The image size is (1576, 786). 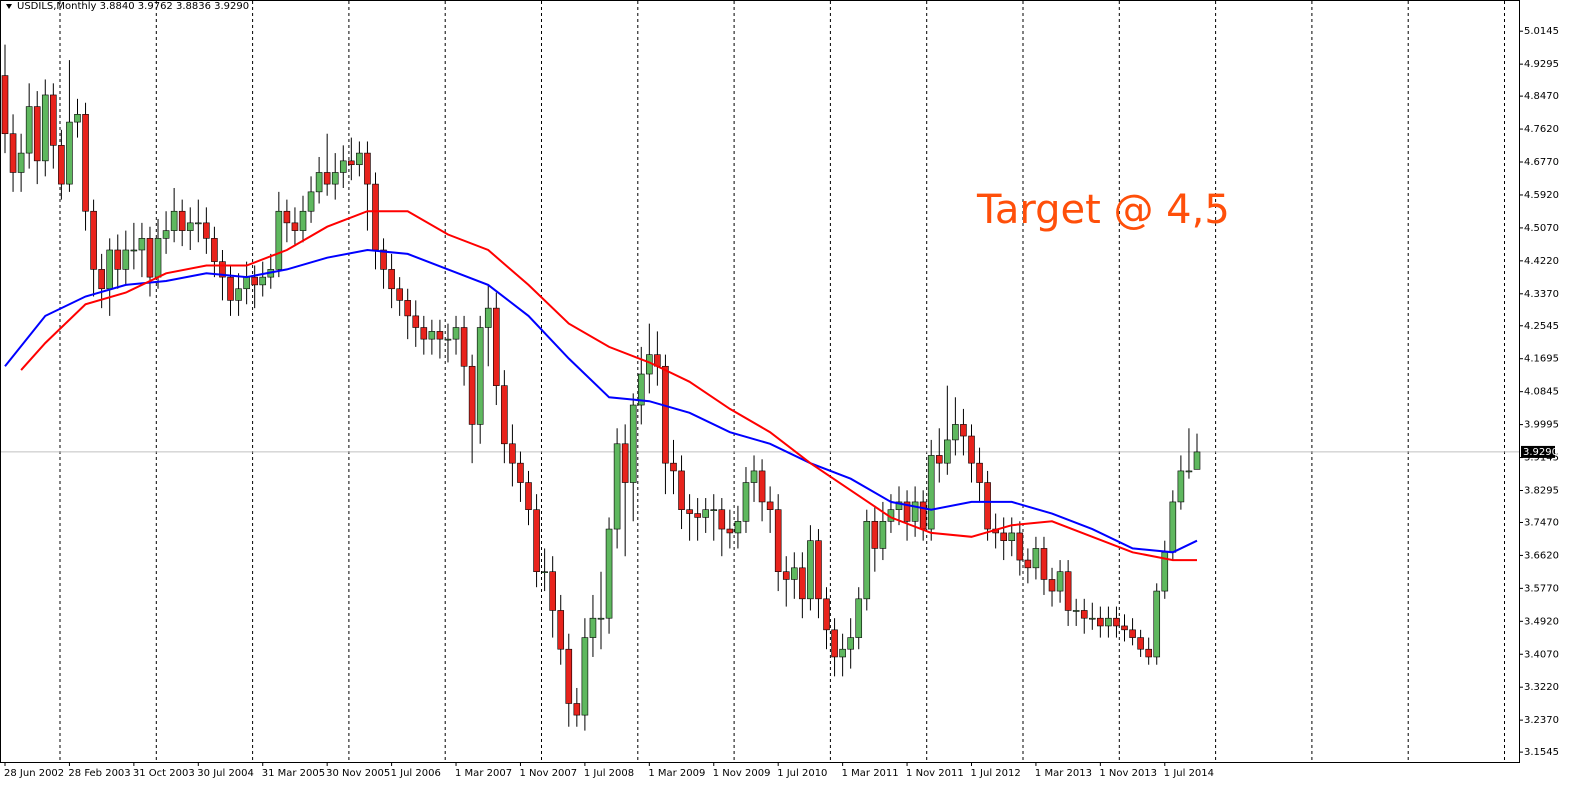 I want to click on x-tick-label: 1 Jul 2010, so click(x=802, y=773).